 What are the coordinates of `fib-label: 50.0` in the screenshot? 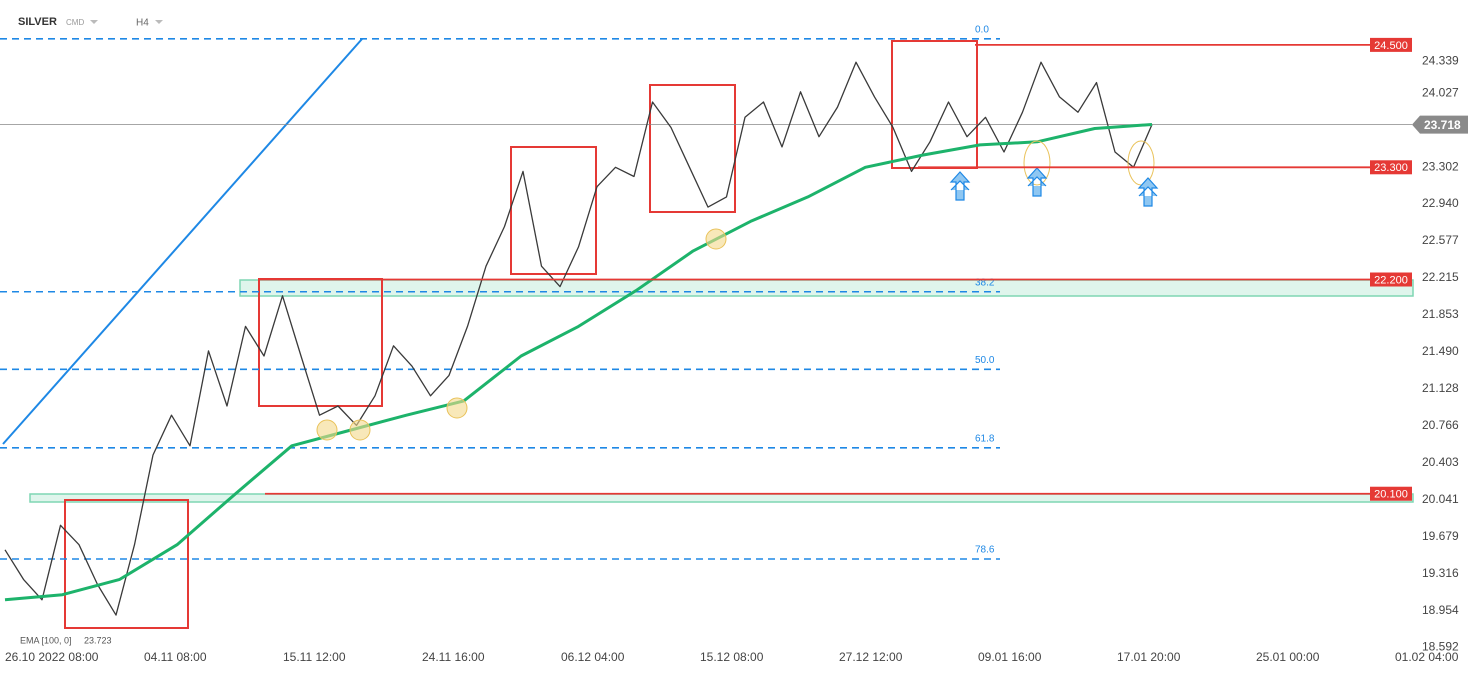 It's located at (985, 360).